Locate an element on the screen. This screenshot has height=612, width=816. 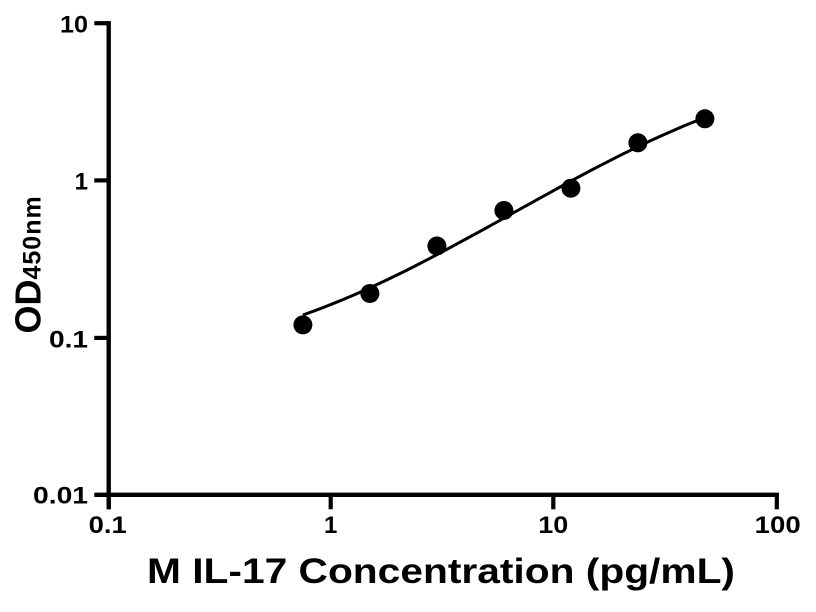
svg-text: 100 is located at coordinates (778, 525).